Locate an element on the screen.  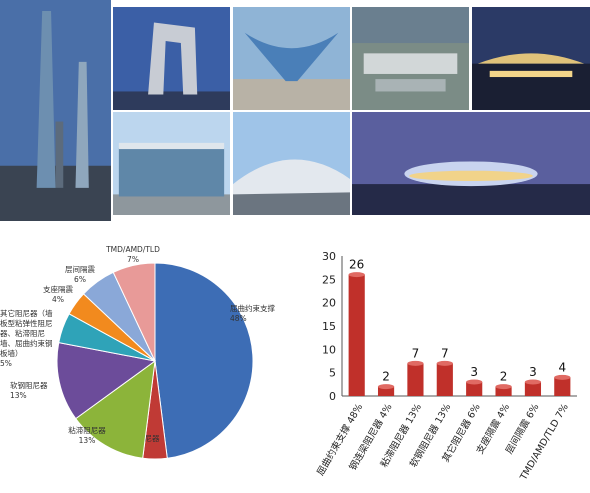
bar-data-label: 26 is located at coordinates (356, 265).